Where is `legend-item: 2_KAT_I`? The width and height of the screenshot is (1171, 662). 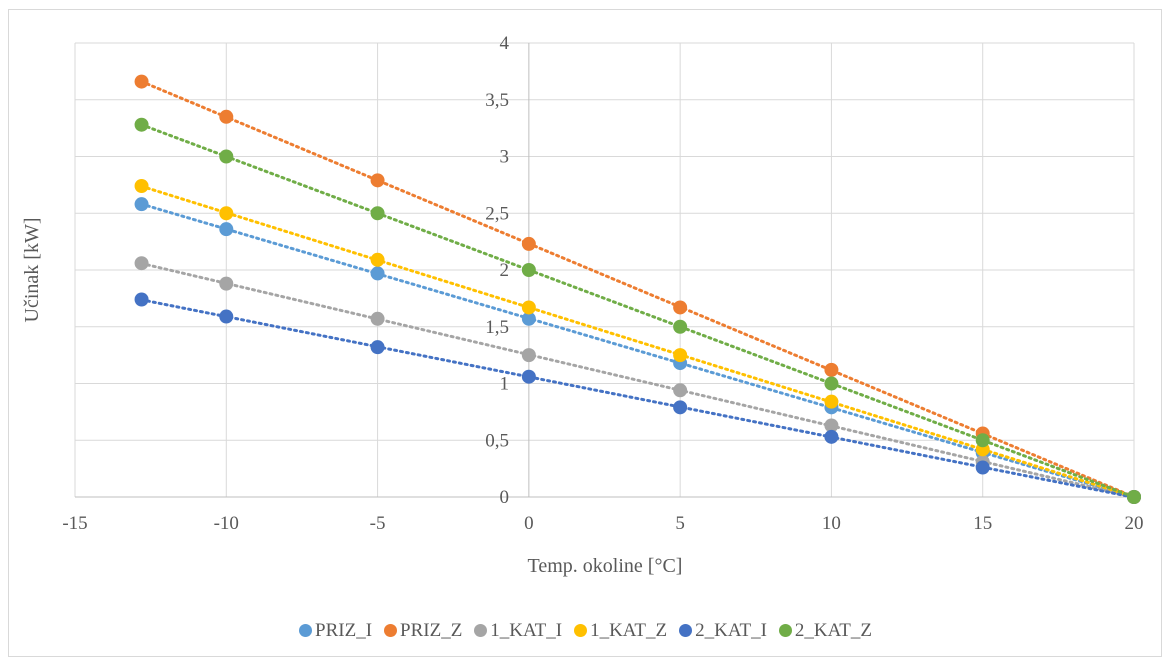 legend-item: 2_KAT_I is located at coordinates (723, 631).